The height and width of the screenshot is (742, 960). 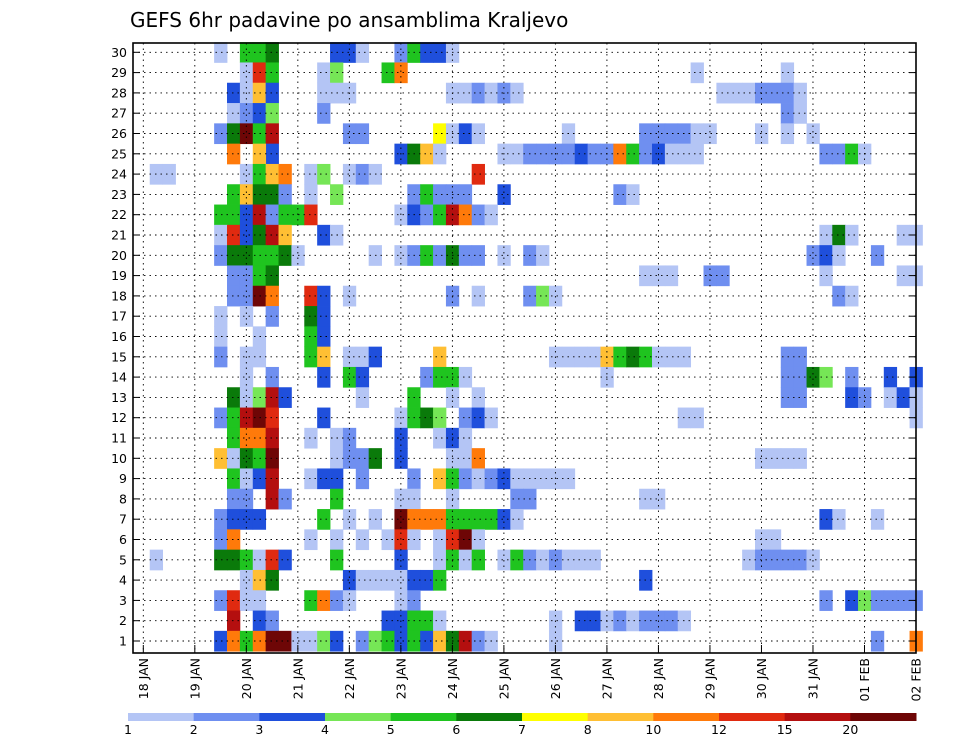 I want to click on y-tick-label-9: 10, so click(x=119, y=458).